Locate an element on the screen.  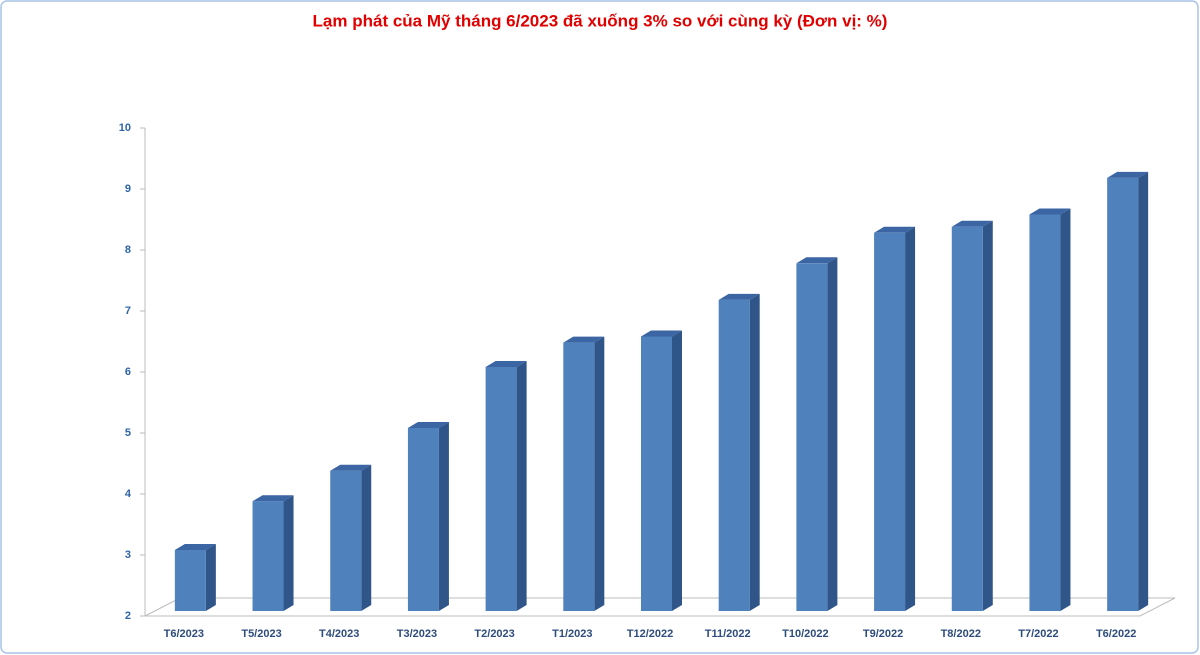
y-tick-label: 6 is located at coordinates (128, 372).